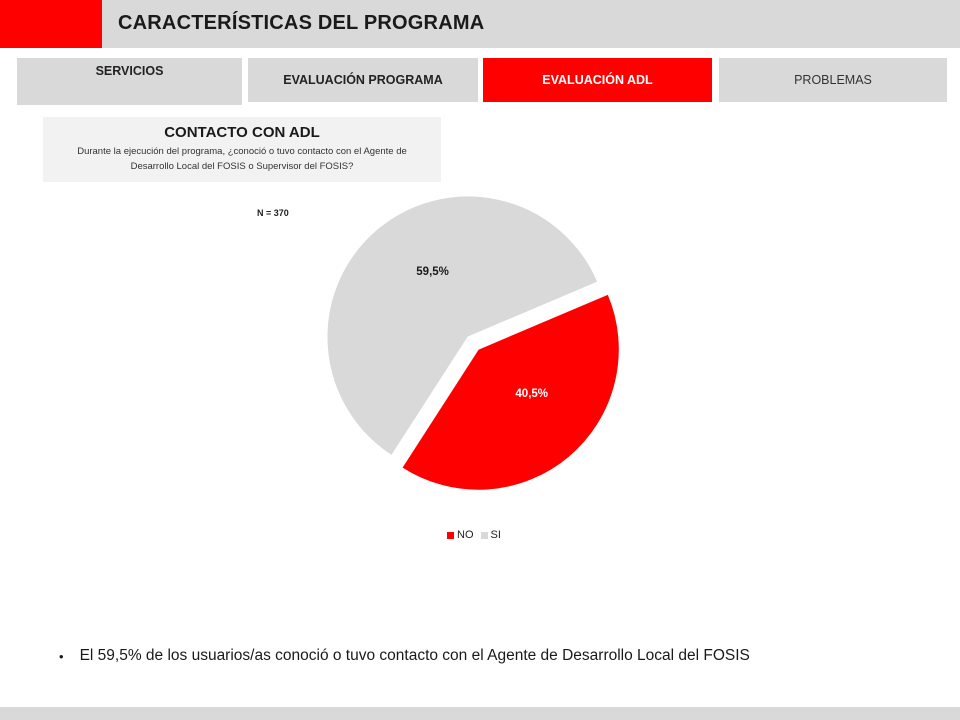  Describe the element at coordinates (510, 392) in the screenshot. I see `pie-slice-no` at that location.